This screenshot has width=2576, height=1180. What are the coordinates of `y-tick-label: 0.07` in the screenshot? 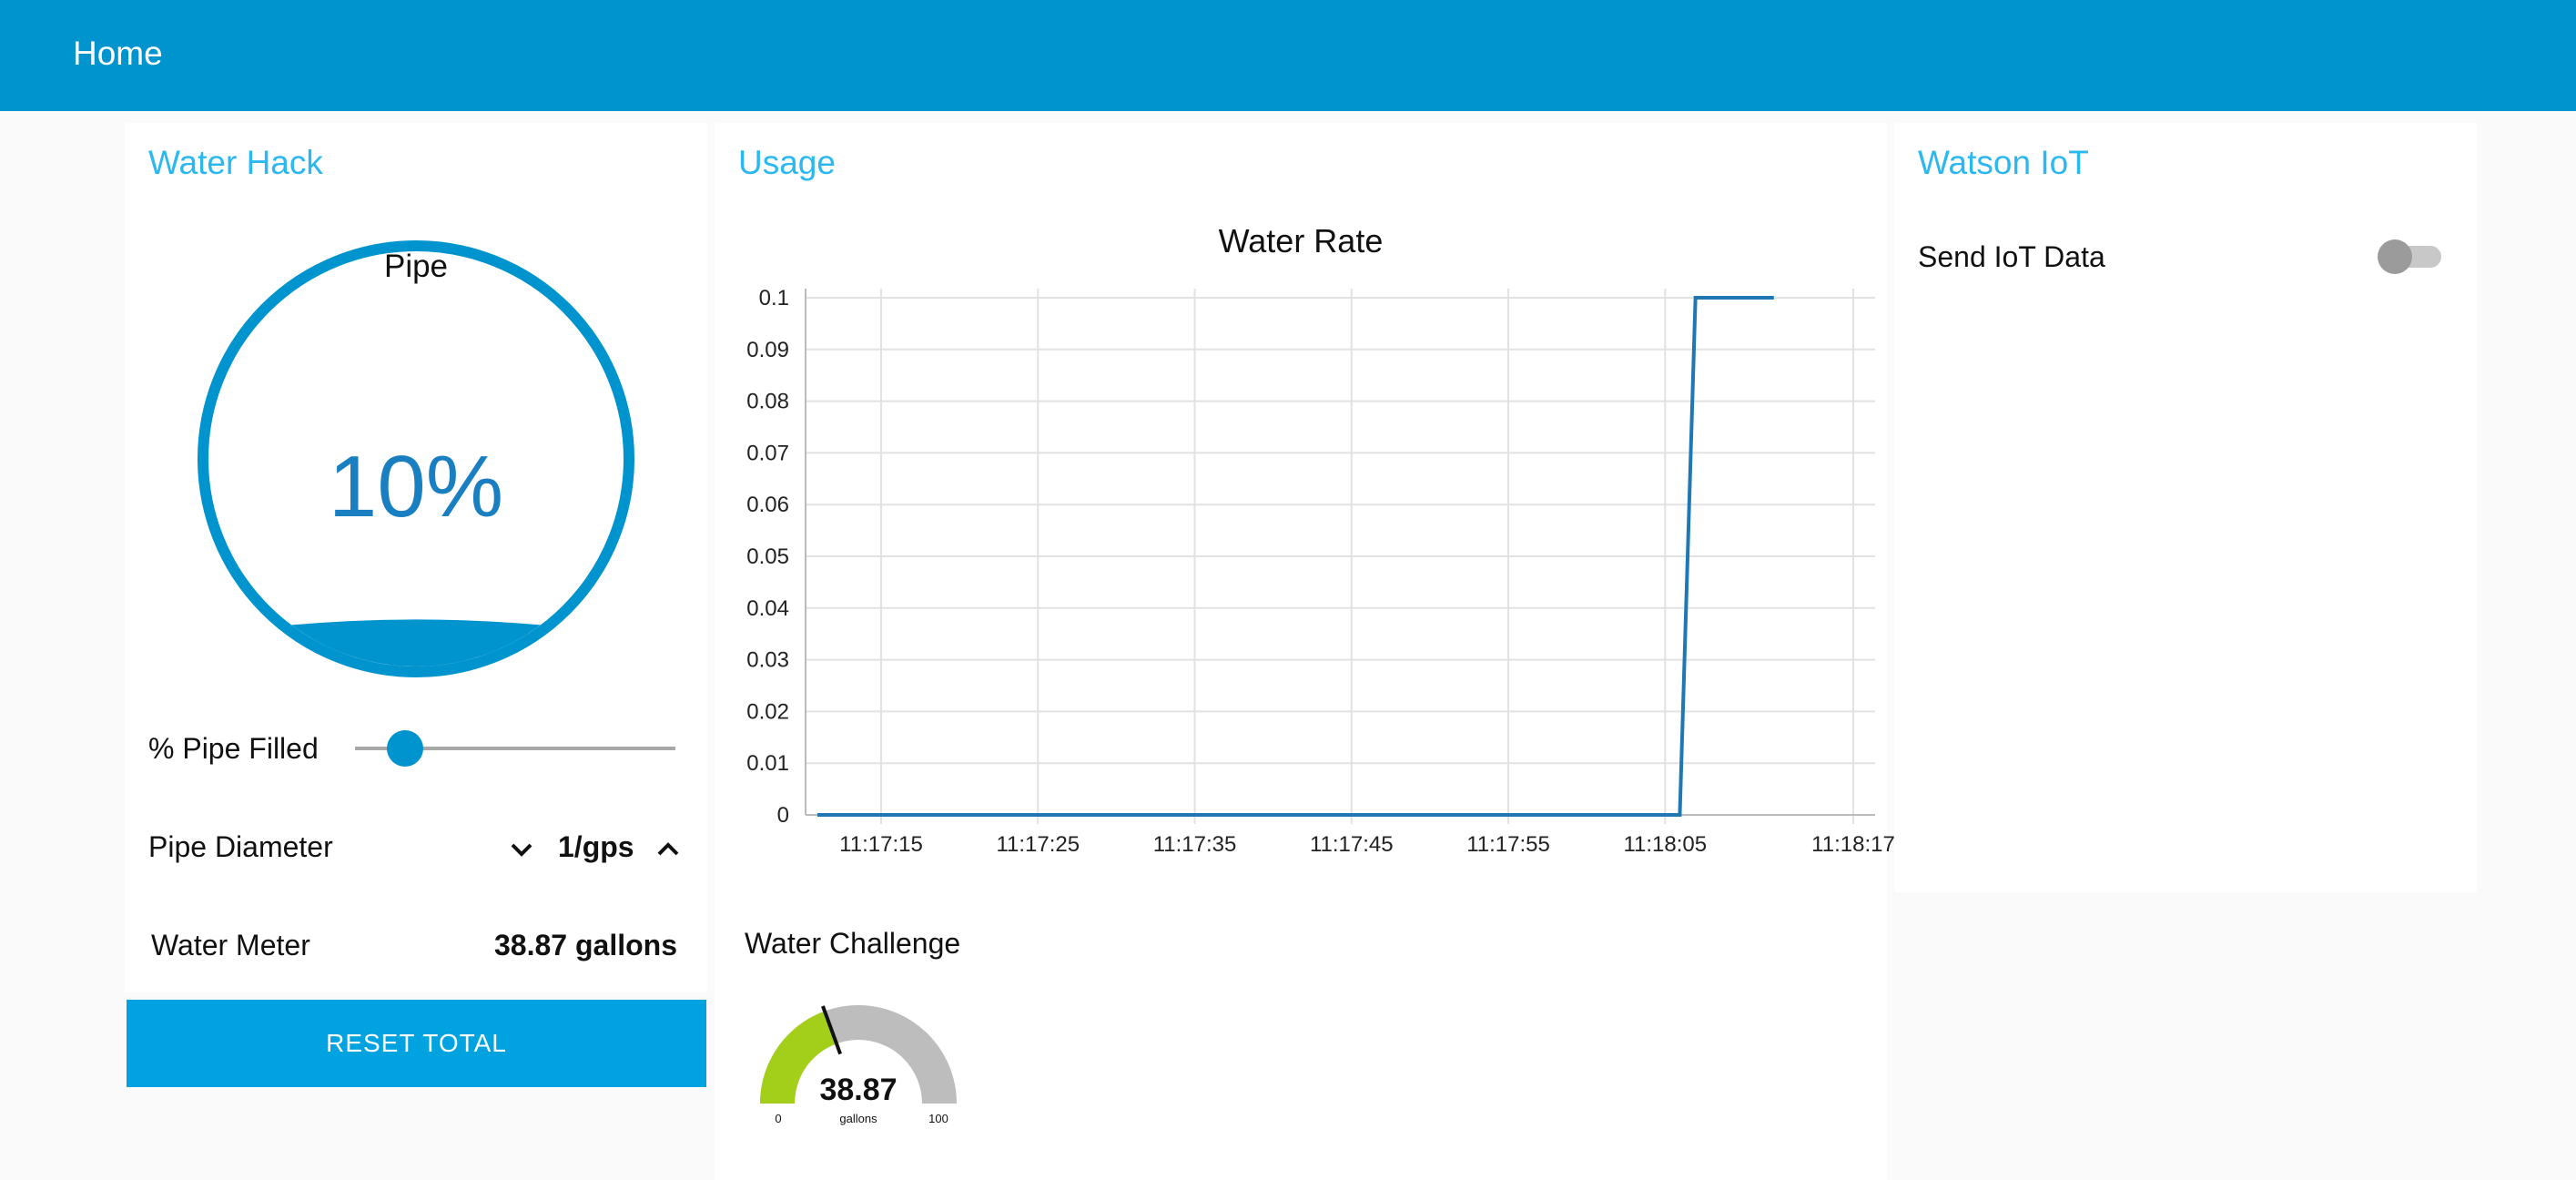 It's located at (767, 453).